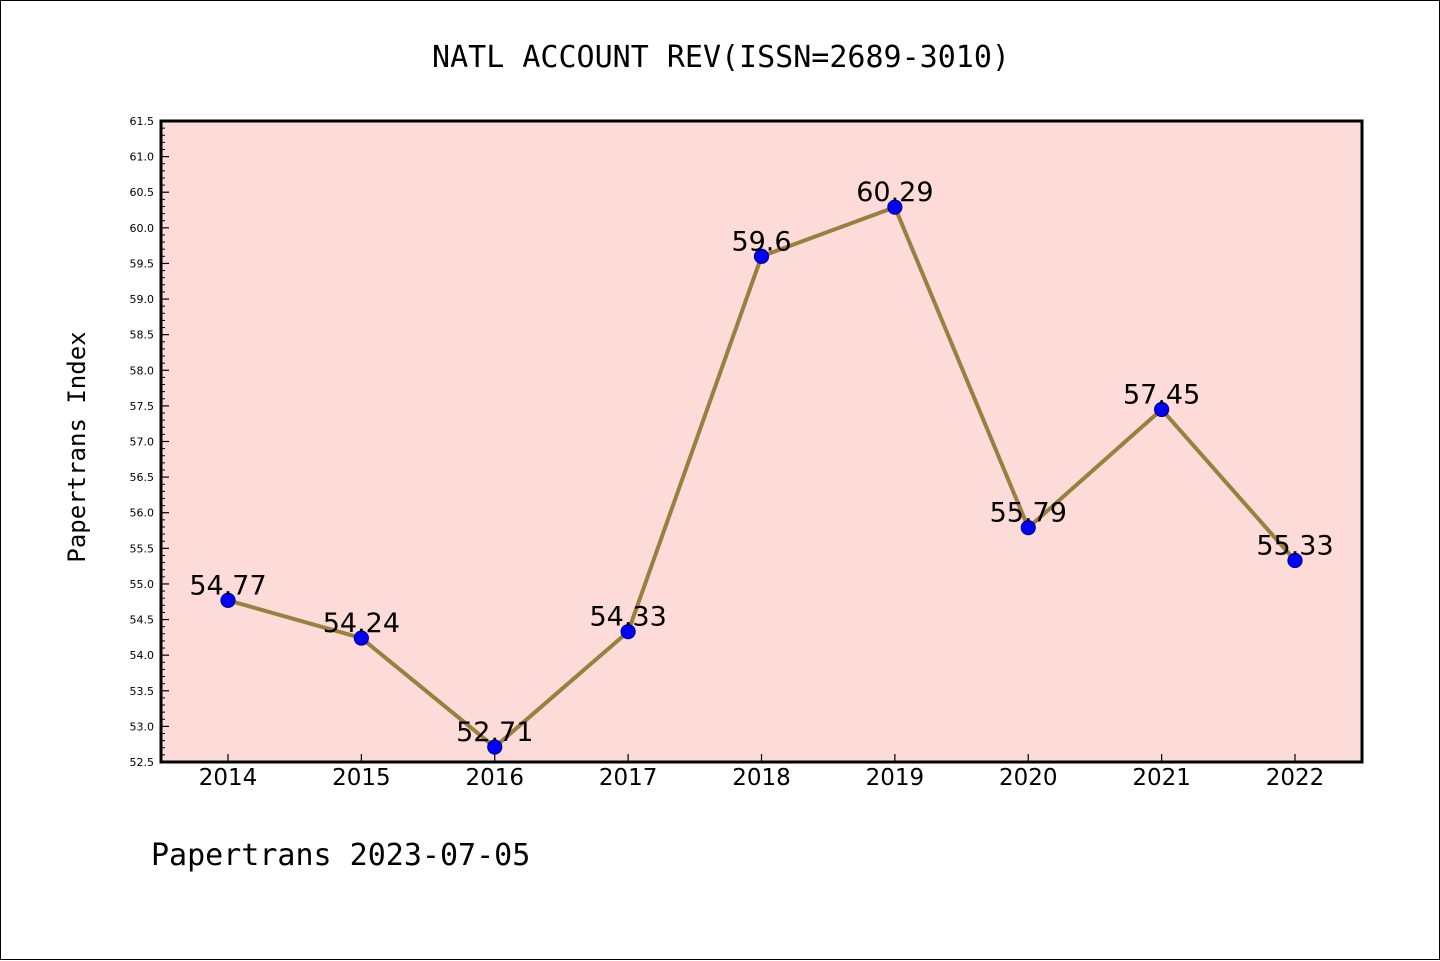 Image resolution: width=1440 pixels, height=961 pixels. What do you see at coordinates (142, 406) in the screenshot?
I see `y-tick-label: 57.5` at bounding box center [142, 406].